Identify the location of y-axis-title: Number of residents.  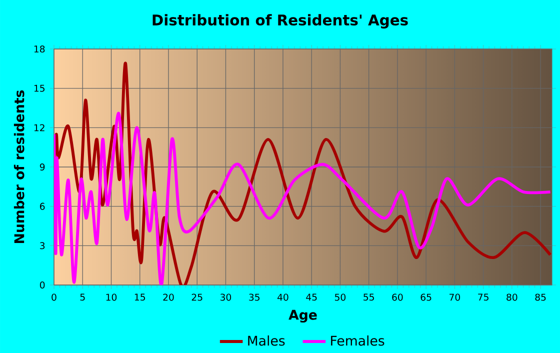
(19, 166).